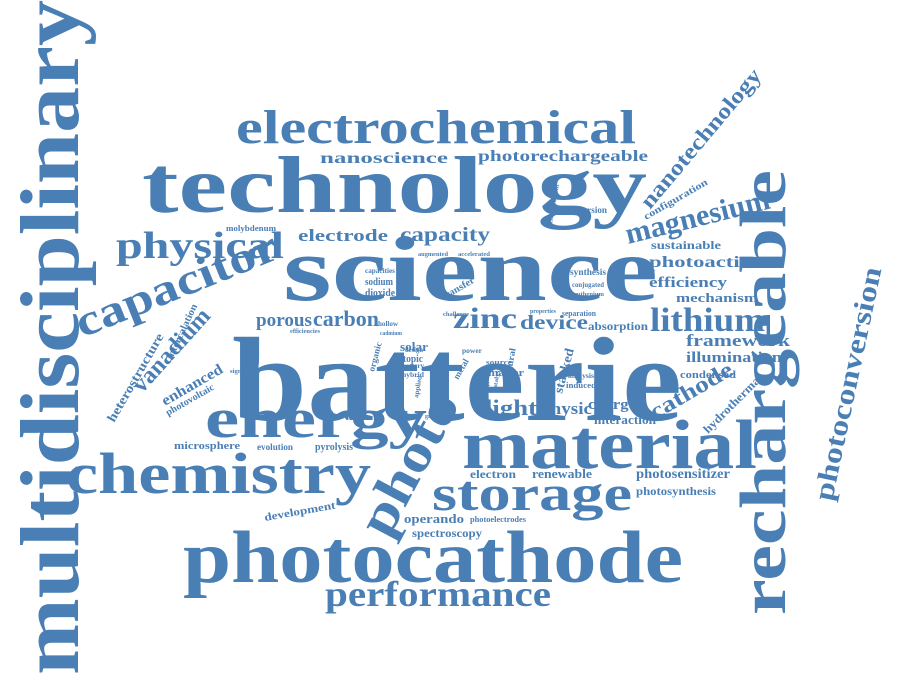 The height and width of the screenshot is (680, 900). I want to click on word-electrochemical: electrochemical, so click(436, 127).